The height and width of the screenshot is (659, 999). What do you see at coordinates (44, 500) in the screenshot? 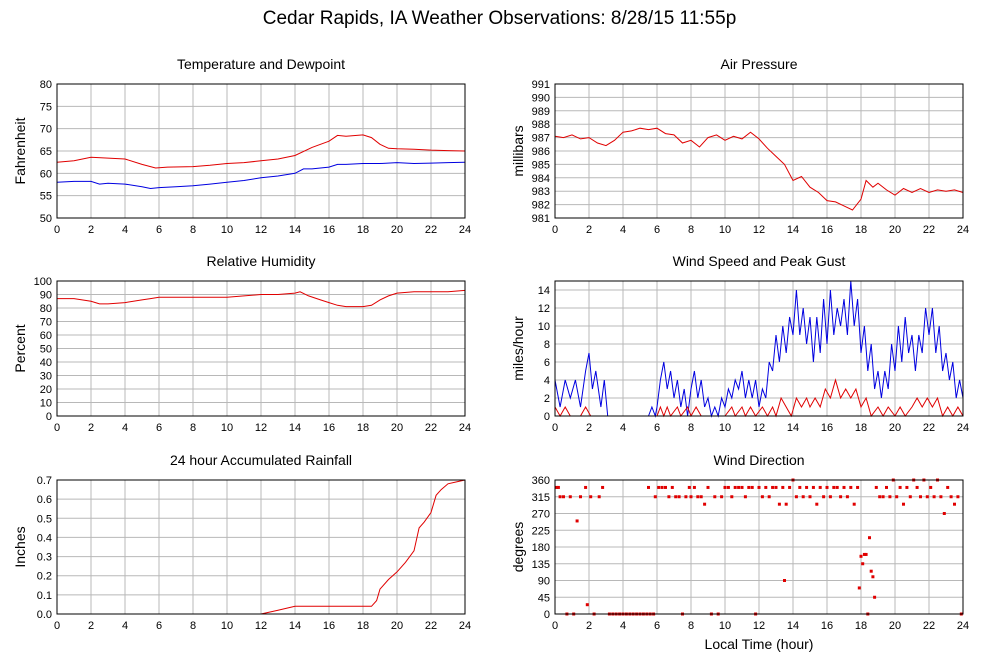
I see `y-tick-label: 0.6` at bounding box center [44, 500].